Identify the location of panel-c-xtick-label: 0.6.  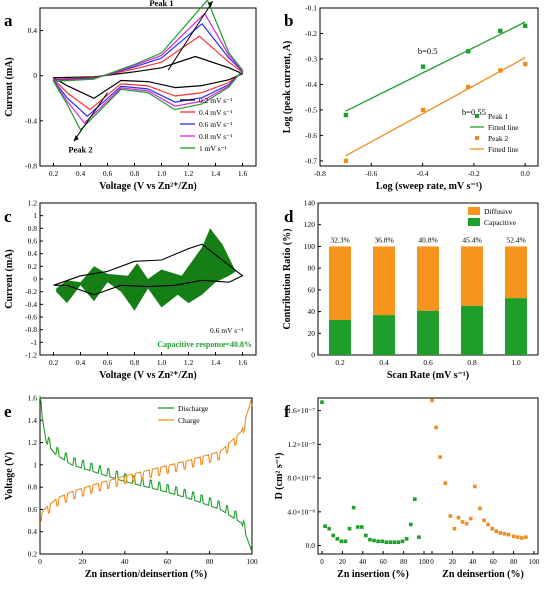
(108, 362).